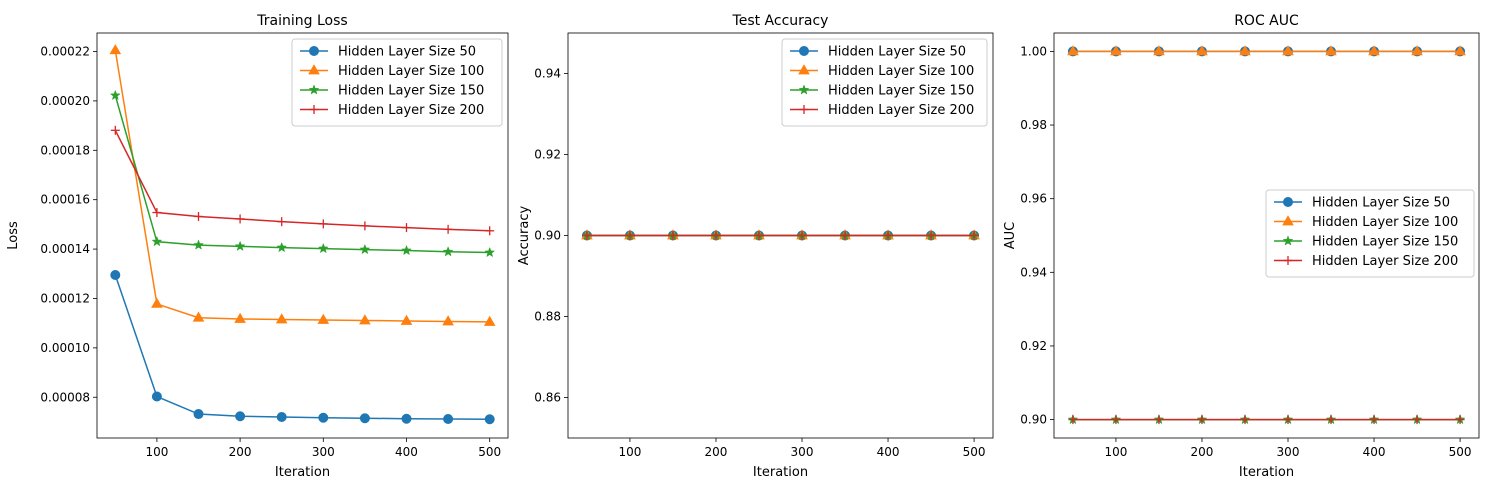  I want to click on legend-label: Hidden Layer Size 200, so click(411, 110).